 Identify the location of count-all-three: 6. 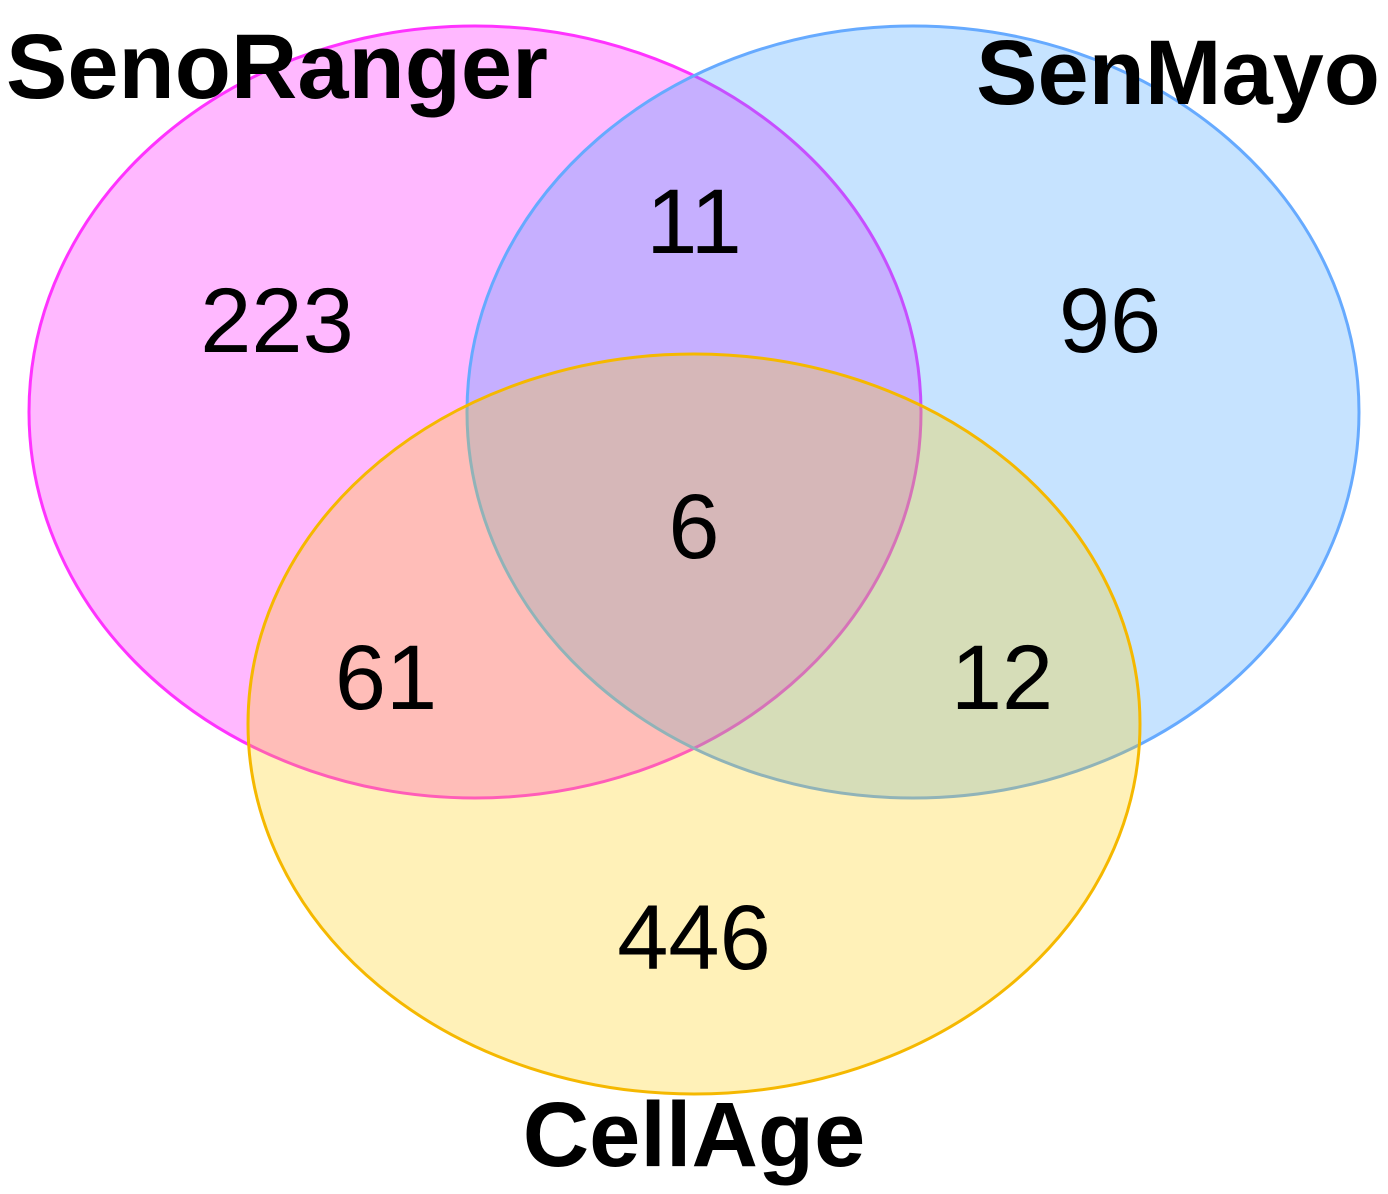
(693, 527).